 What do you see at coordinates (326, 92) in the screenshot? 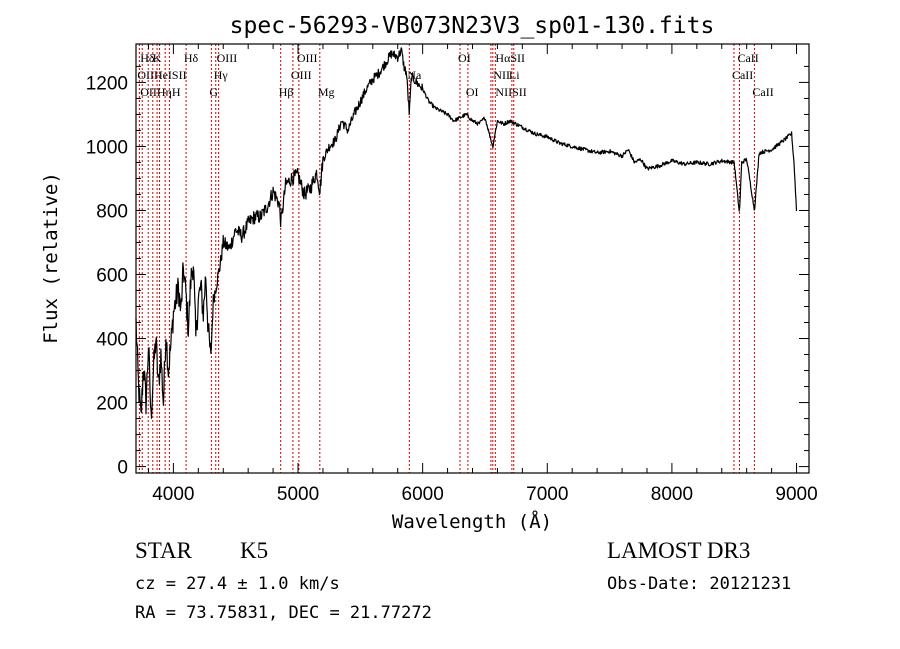
I see `line-label: Mg` at bounding box center [326, 92].